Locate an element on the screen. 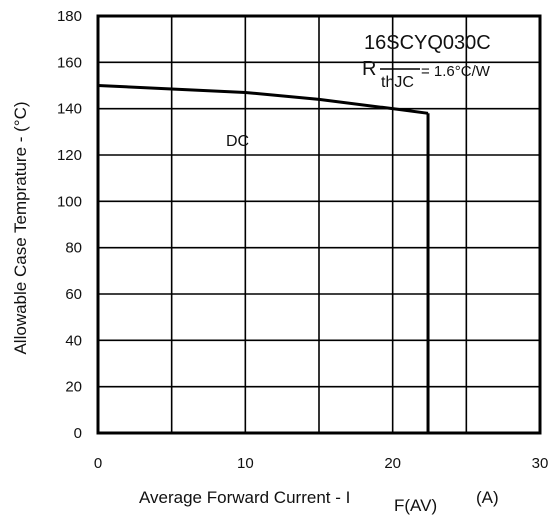 This screenshot has width=551, height=518. y-tick-label-100: 100 is located at coordinates (69, 201).